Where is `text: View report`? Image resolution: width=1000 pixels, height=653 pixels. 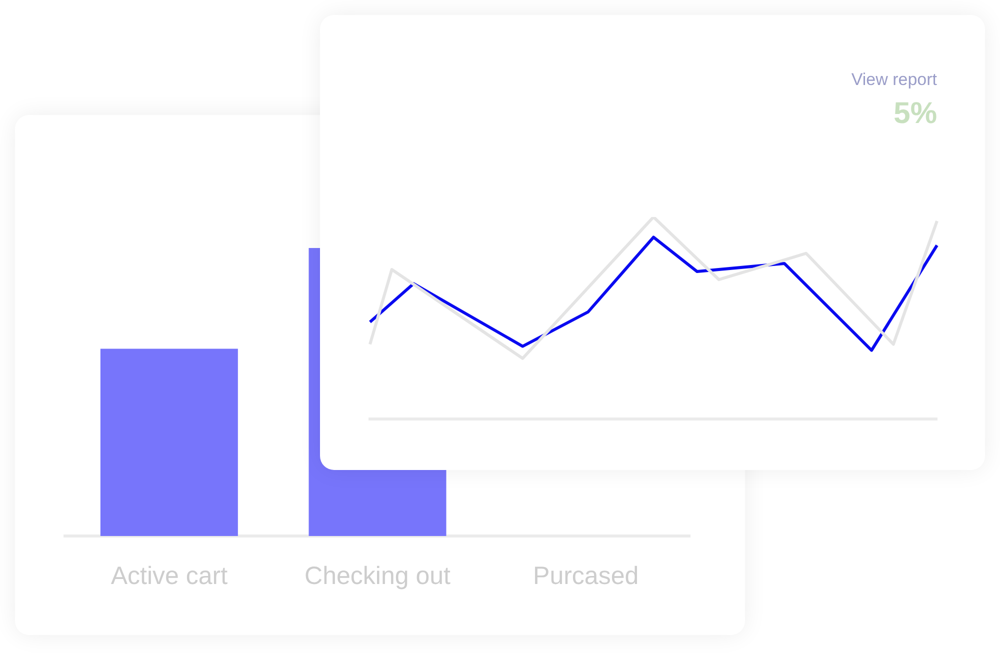 text: View report is located at coordinates (894, 79).